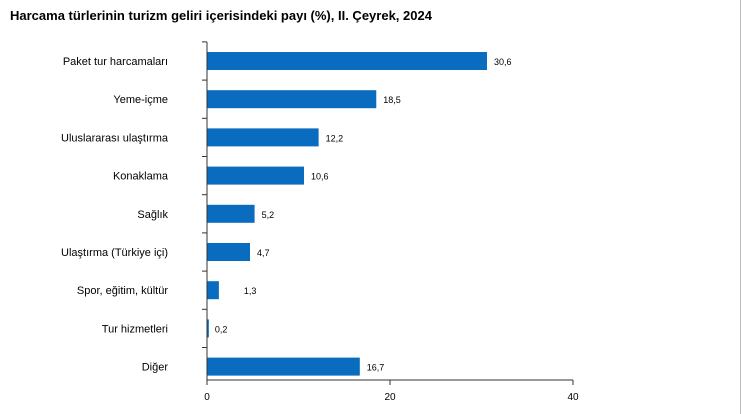 The height and width of the screenshot is (414, 741). What do you see at coordinates (122, 291) in the screenshot?
I see `category-label: Spor, eğitim, kültür` at bounding box center [122, 291].